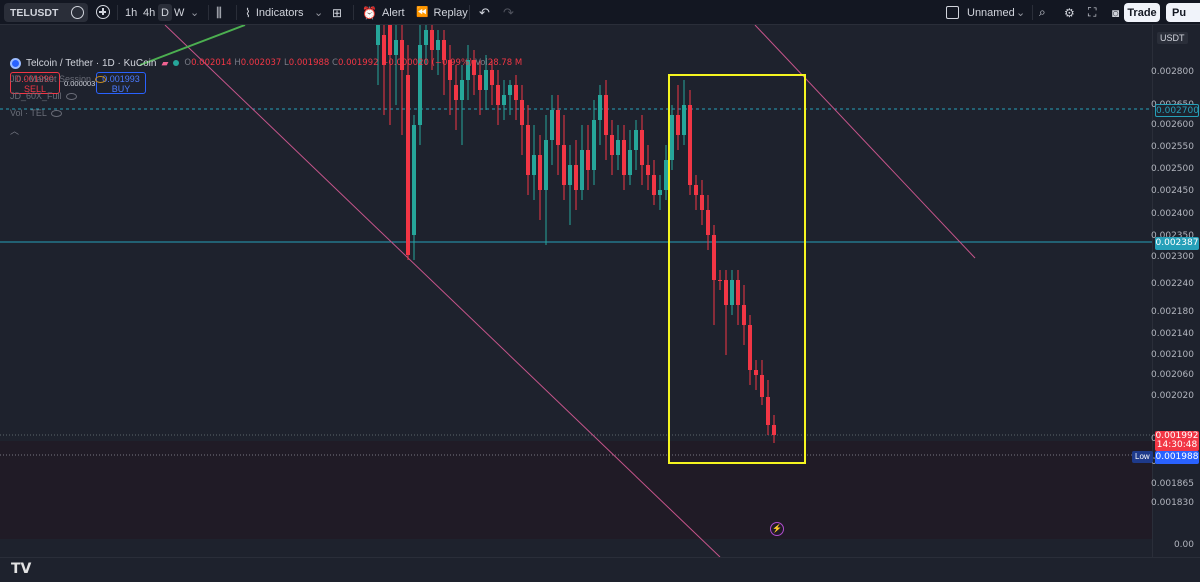 The height and width of the screenshot is (582, 1200). Describe the element at coordinates (1183, 12) in the screenshot. I see `publish-button: Pu` at that location.